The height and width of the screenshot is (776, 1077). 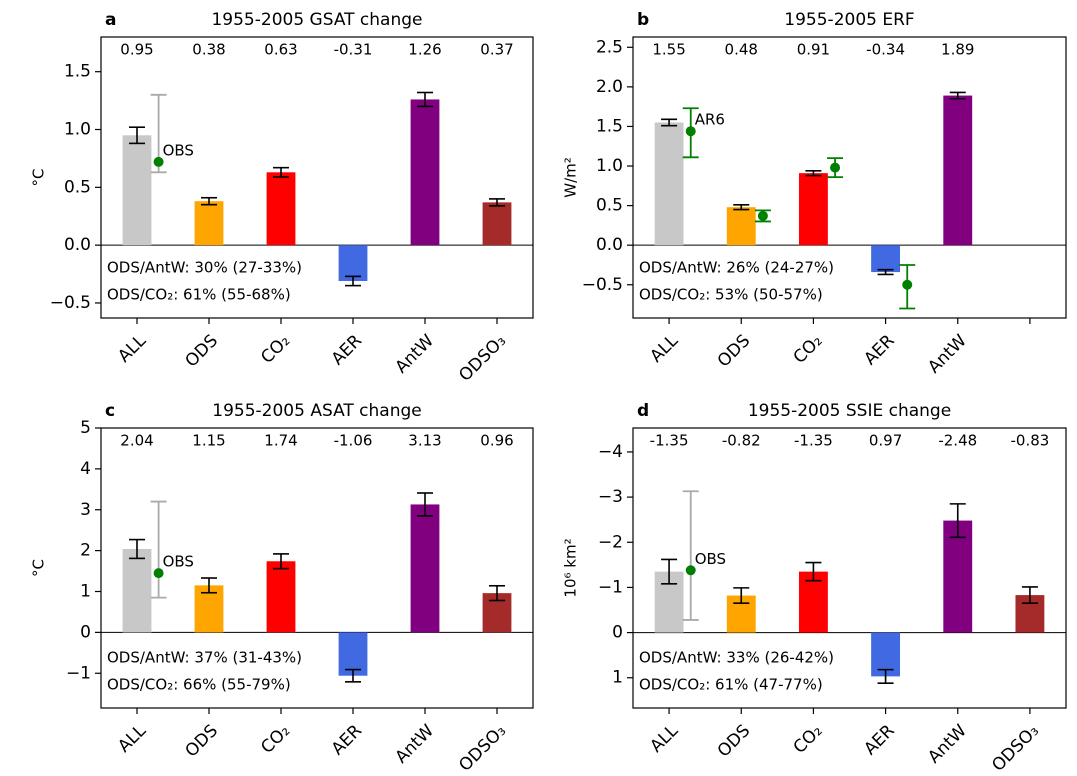 I want to click on value-label: 0.48, so click(x=741, y=50).